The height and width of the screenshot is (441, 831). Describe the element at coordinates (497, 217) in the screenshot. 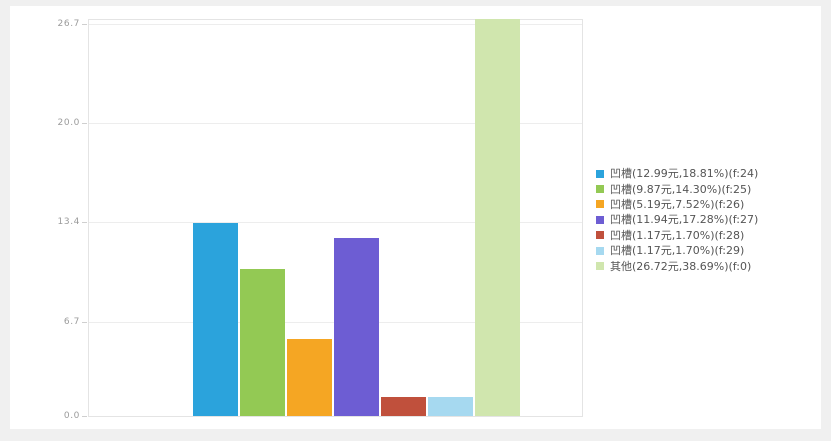

I see `bar-f0` at that location.